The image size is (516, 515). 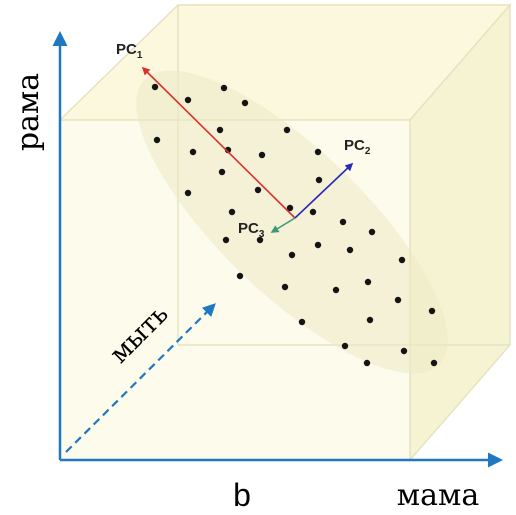 I want to click on depth-axis, so click(x=140, y=378).